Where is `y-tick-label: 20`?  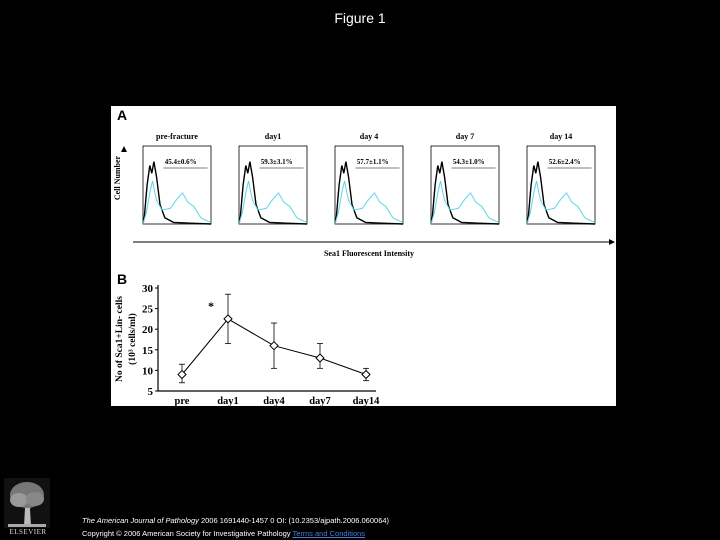
y-tick-label: 20 is located at coordinates (148, 330).